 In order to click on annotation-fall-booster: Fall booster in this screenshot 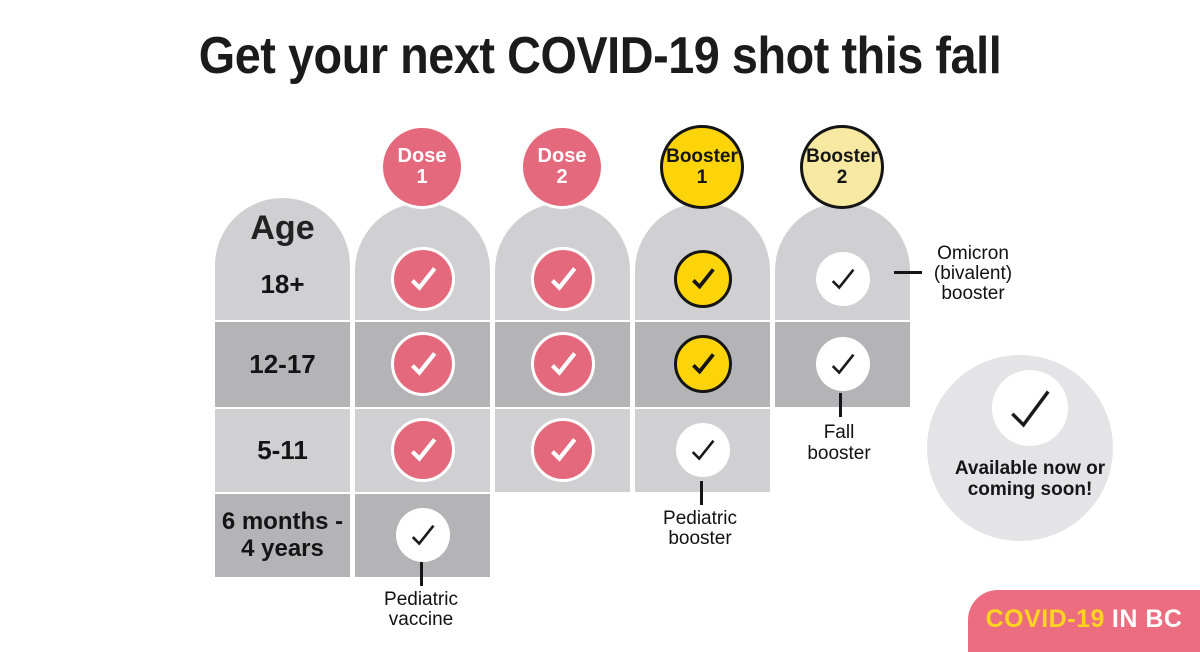, I will do `click(839, 443)`.